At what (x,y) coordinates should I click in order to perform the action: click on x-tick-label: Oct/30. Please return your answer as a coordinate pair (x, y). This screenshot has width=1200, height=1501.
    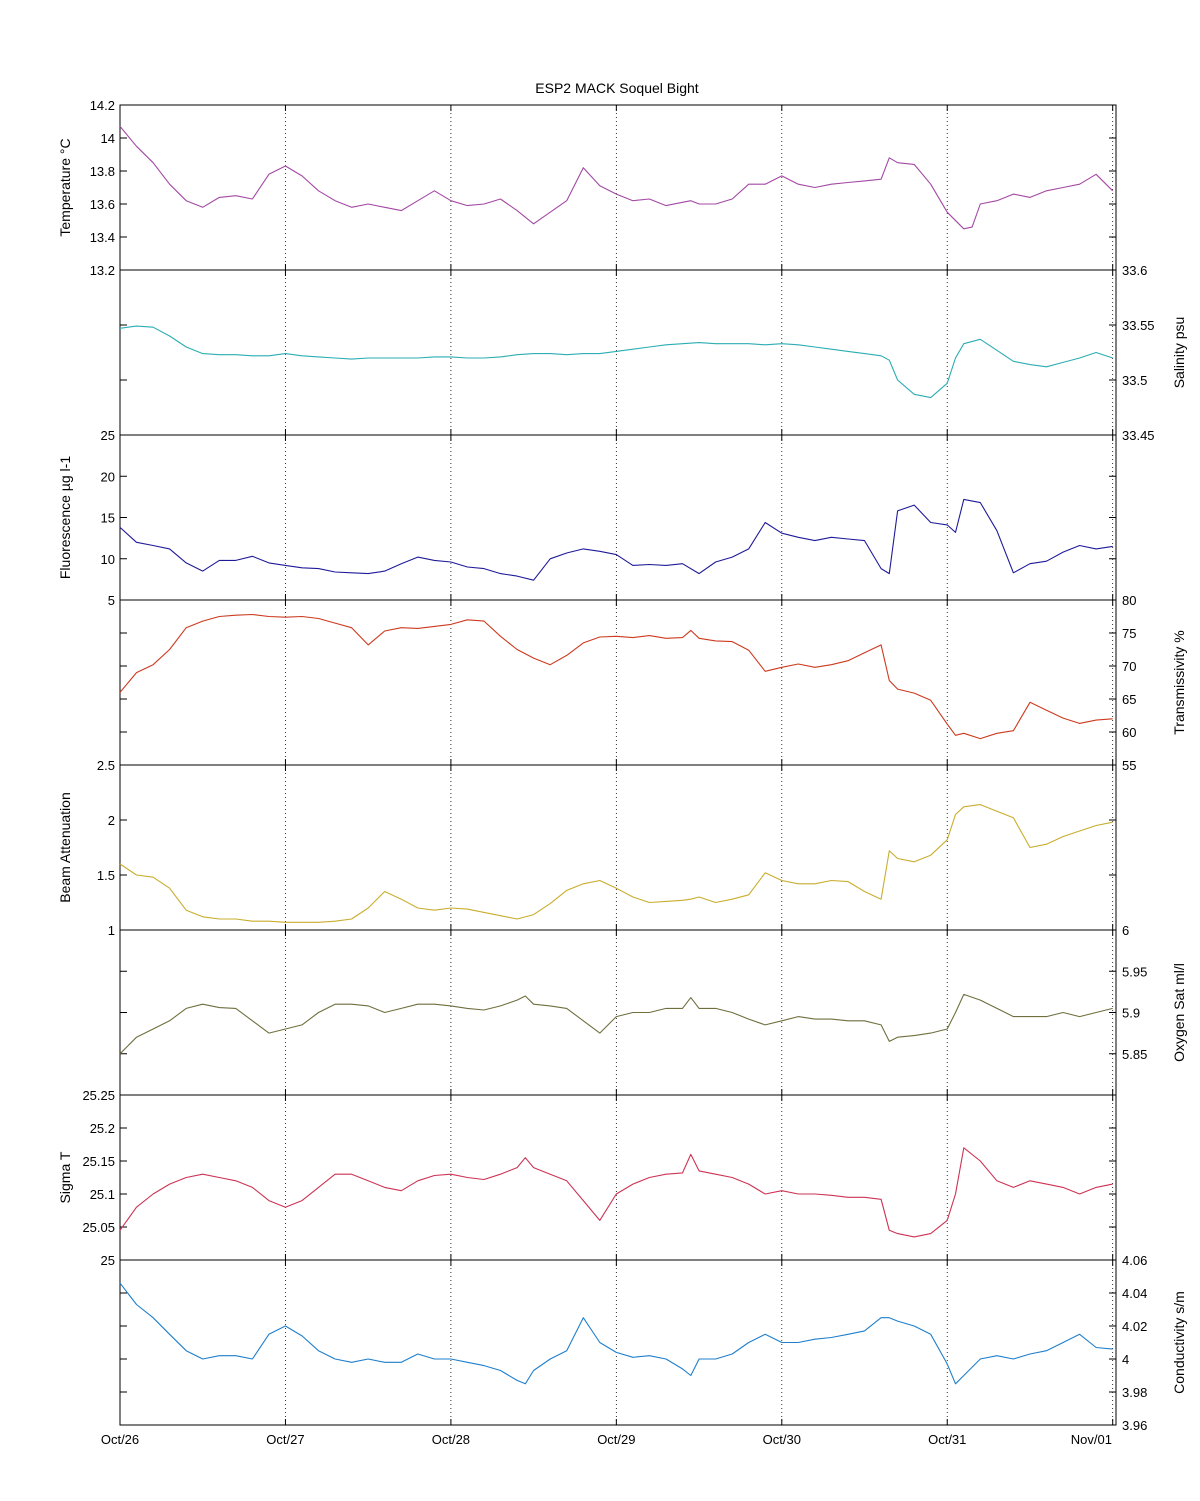
    Looking at the image, I should click on (782, 1439).